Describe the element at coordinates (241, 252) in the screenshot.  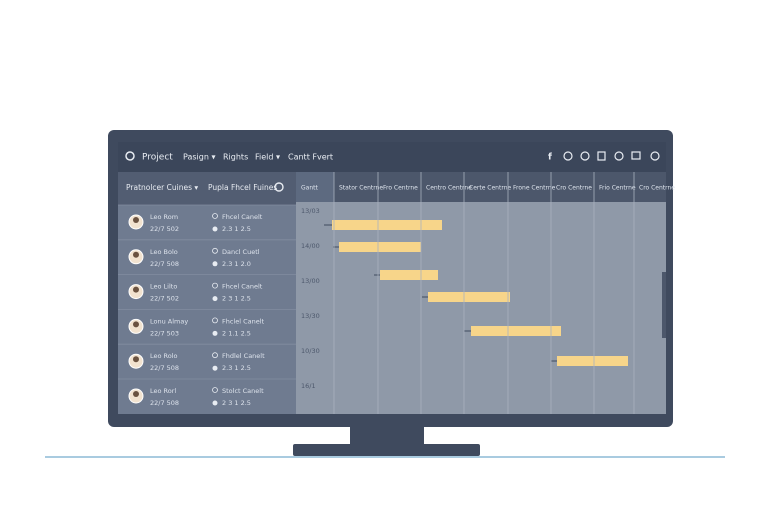
I see `person-task: Dancl Cuetl` at that location.